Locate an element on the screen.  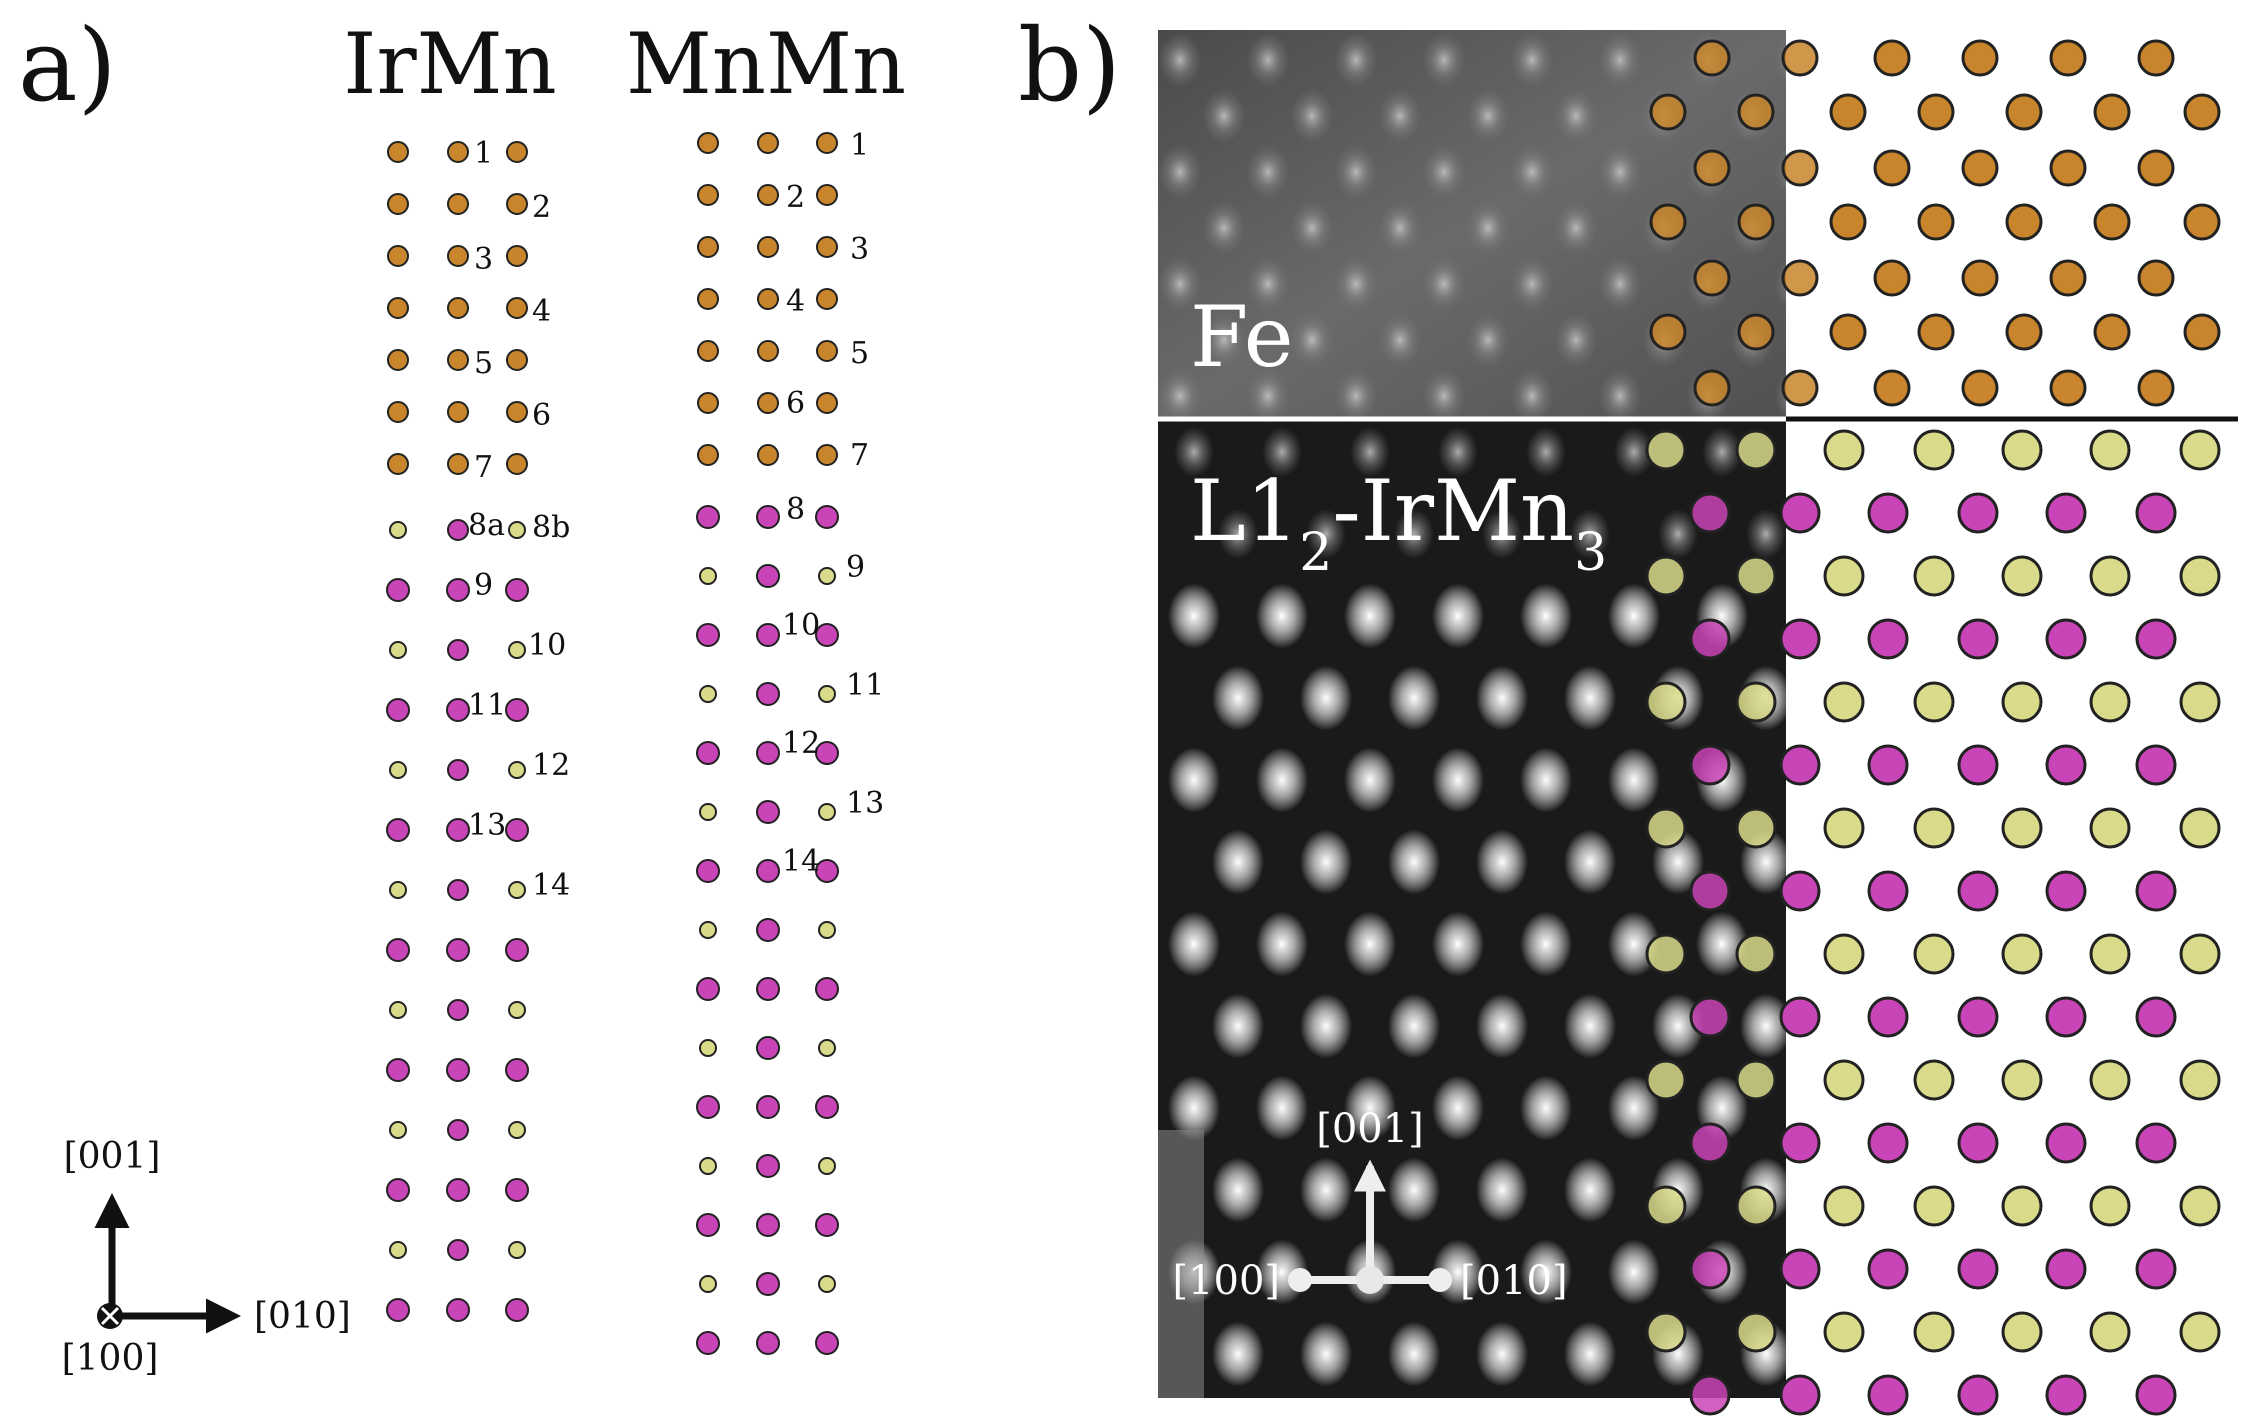
irmn-layer-number: 5 is located at coordinates (483, 363).